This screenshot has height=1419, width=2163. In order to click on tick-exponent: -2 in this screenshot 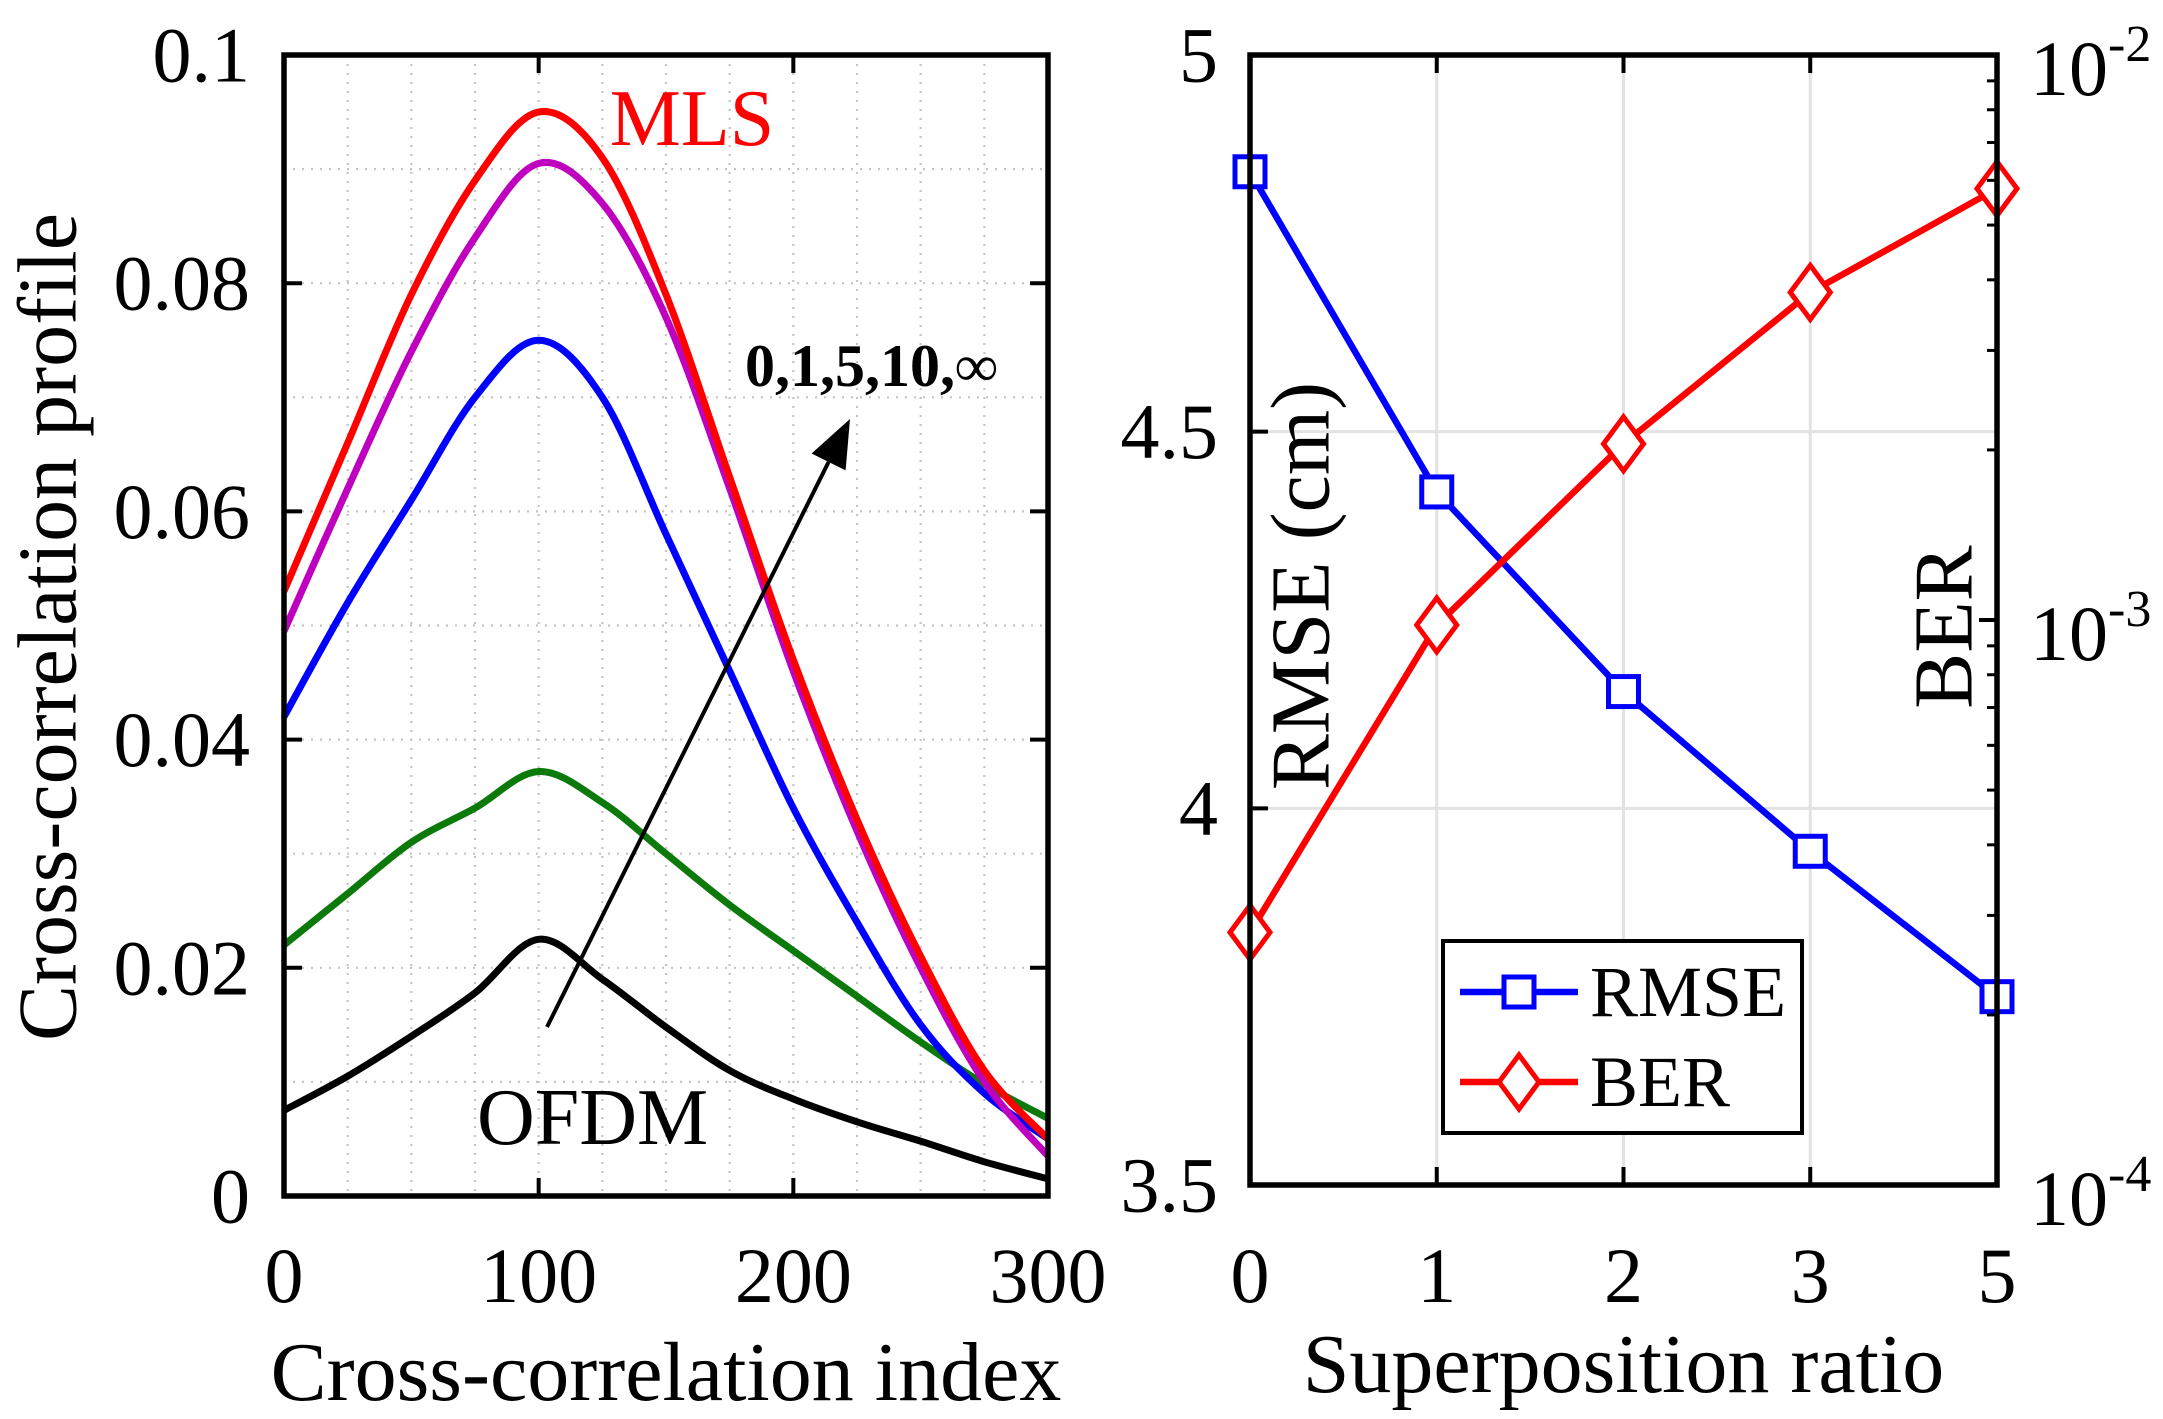, I will do `click(2129, 44)`.